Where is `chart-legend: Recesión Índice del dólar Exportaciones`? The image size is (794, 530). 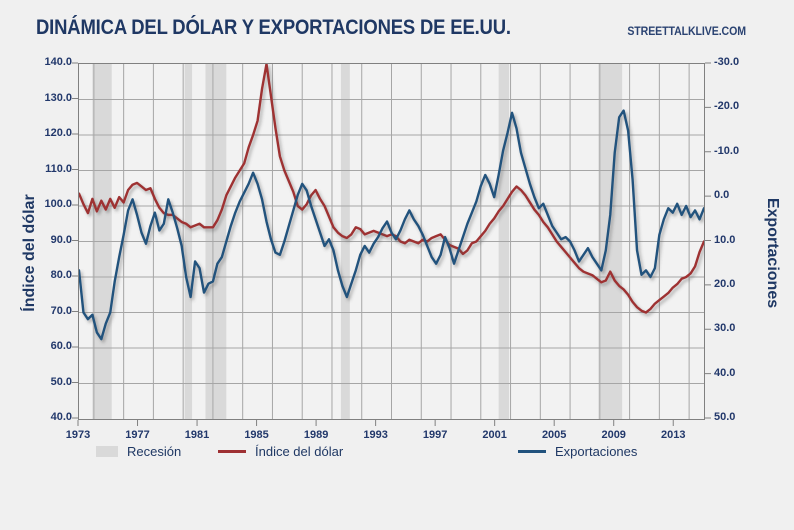 chart-legend: Recesión Índice del dólar Exportaciones is located at coordinates (391, 455).